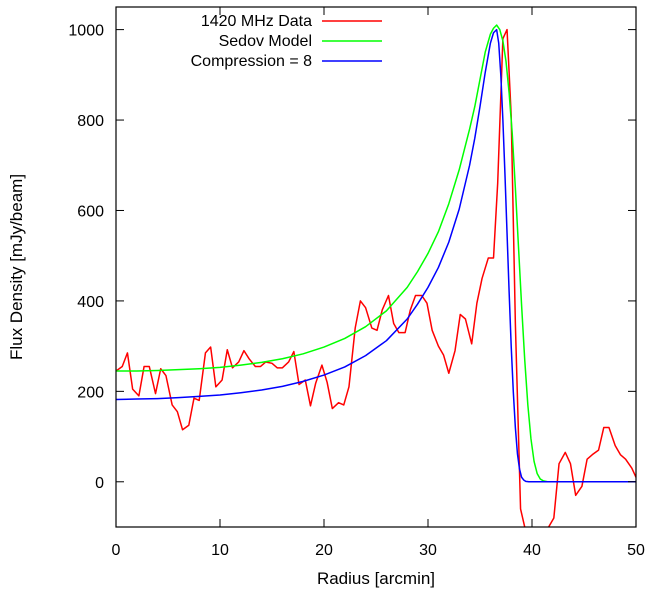  What do you see at coordinates (90, 302) in the screenshot?
I see `y-tick-label: 400` at bounding box center [90, 302].